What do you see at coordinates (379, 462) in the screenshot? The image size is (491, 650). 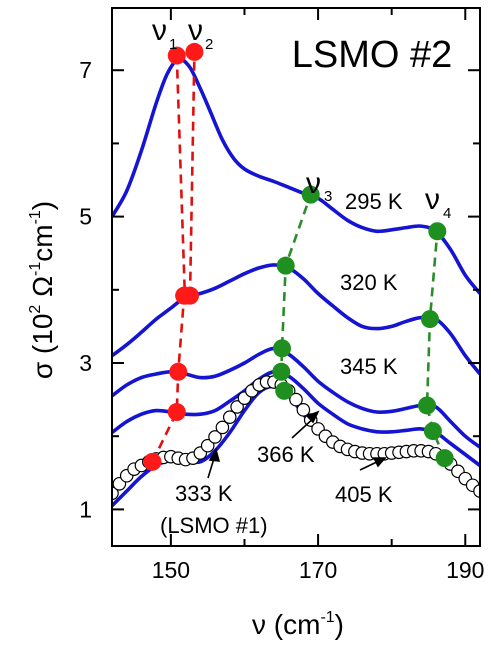 I see `arrowhead-405K` at bounding box center [379, 462].